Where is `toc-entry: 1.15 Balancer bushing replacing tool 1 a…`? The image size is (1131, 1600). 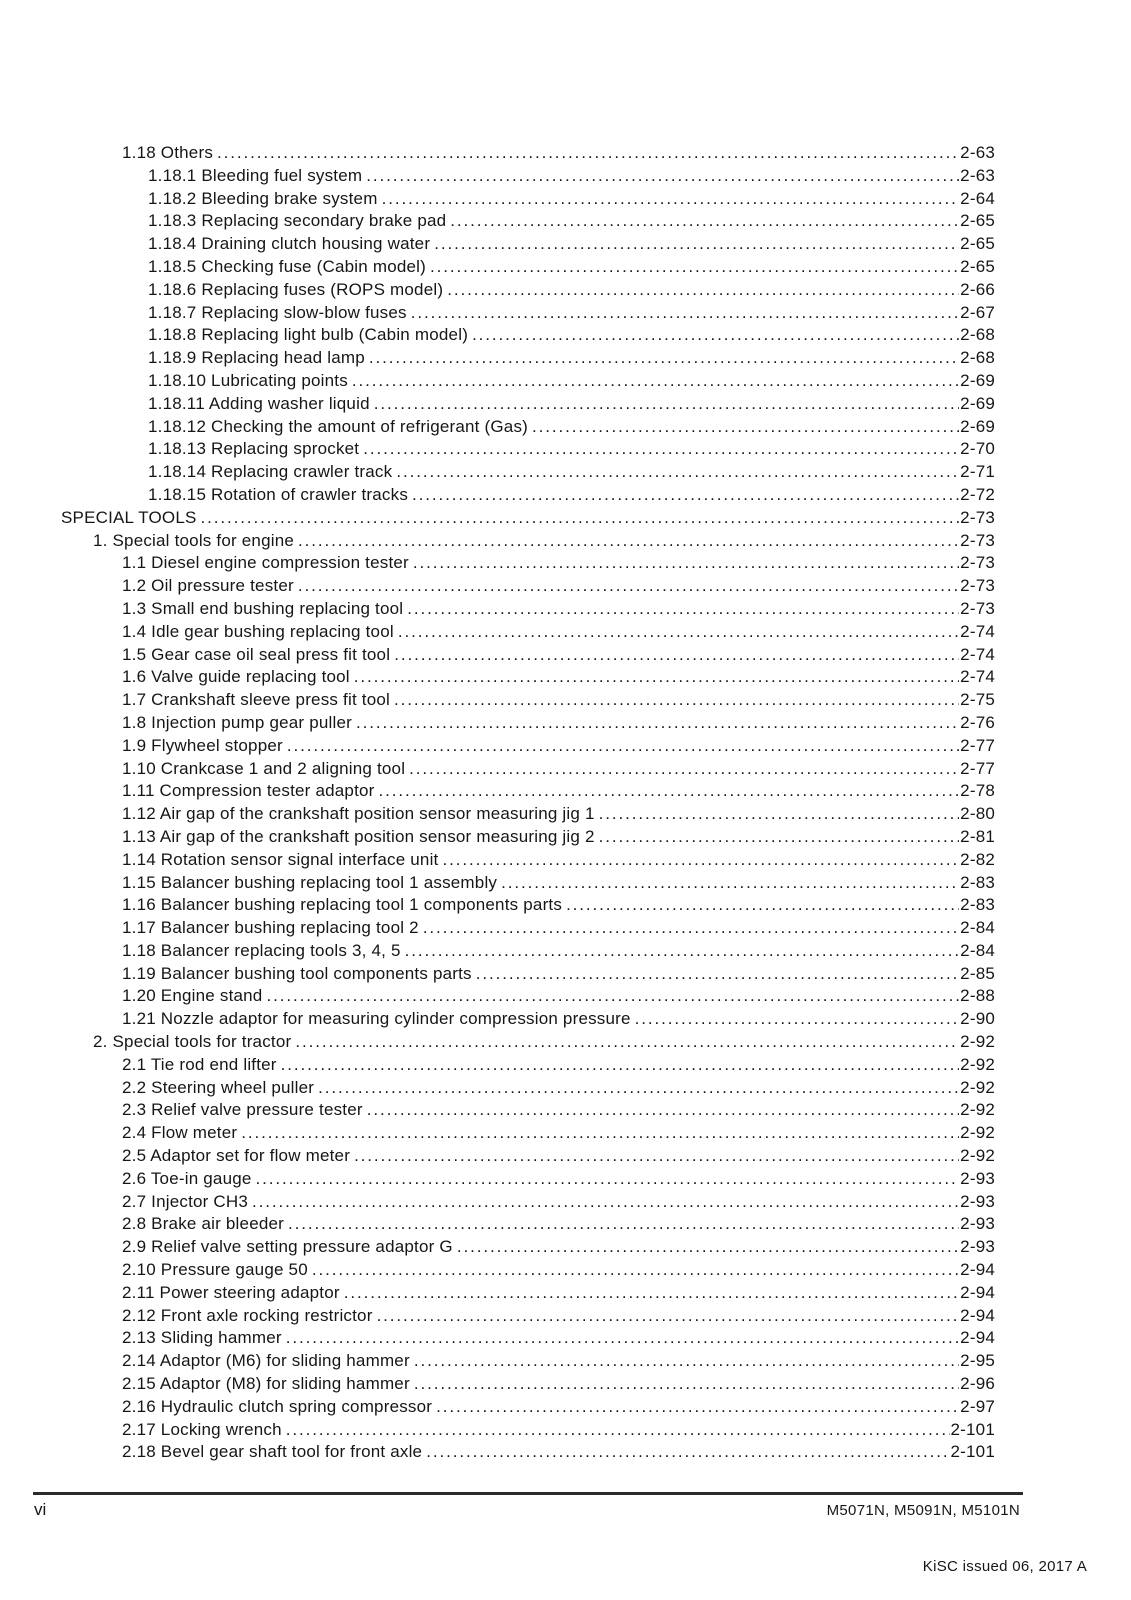 toc-entry: 1.15 Balancer bushing replacing tool 1 a… is located at coordinates (528, 883).